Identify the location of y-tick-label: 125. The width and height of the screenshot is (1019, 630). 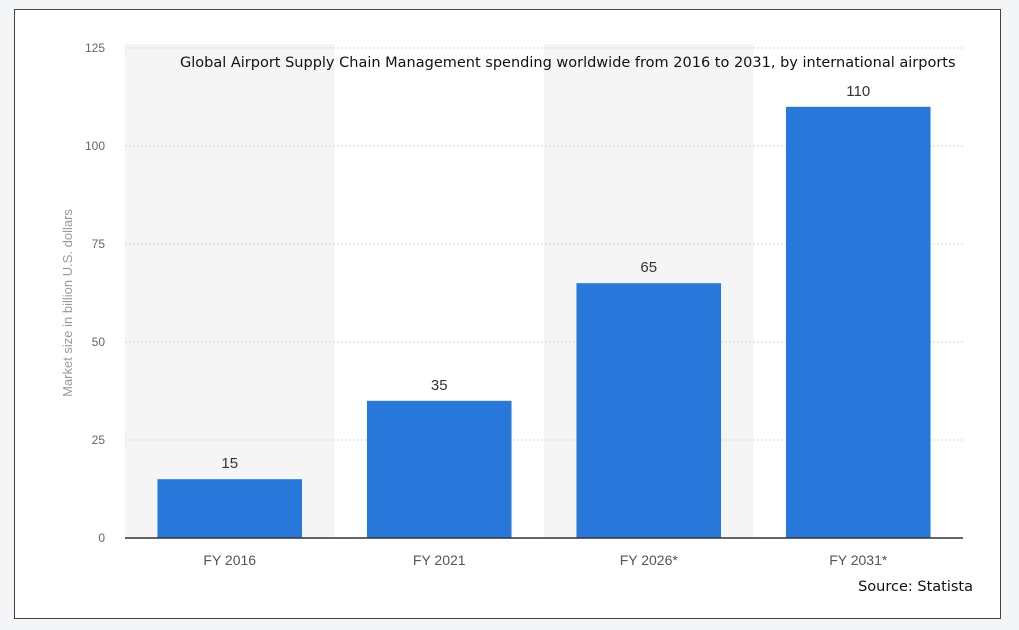
(95, 48).